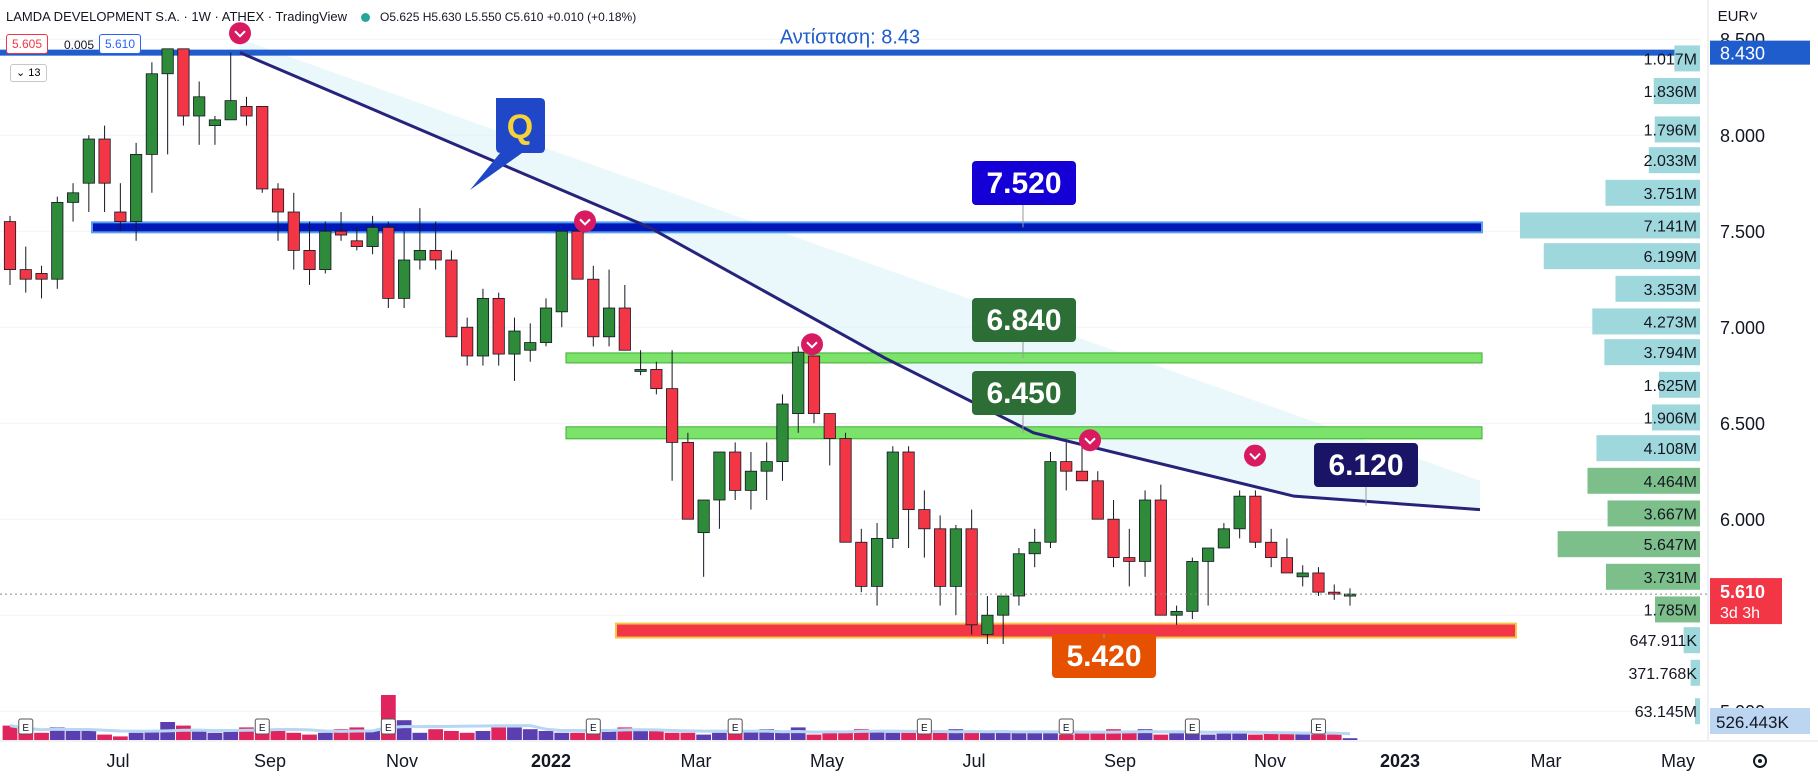  Describe the element at coordinates (973, 761) in the screenshot. I see `time-tick-label: Jul` at that location.